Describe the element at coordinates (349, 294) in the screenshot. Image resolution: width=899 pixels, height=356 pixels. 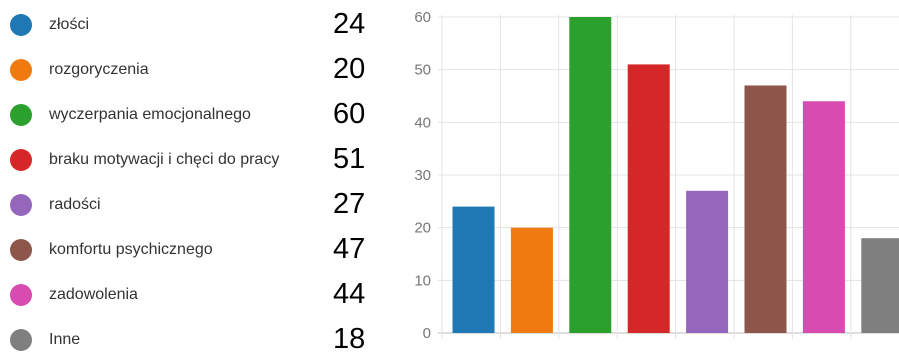
I see `legend-count: 44` at that location.